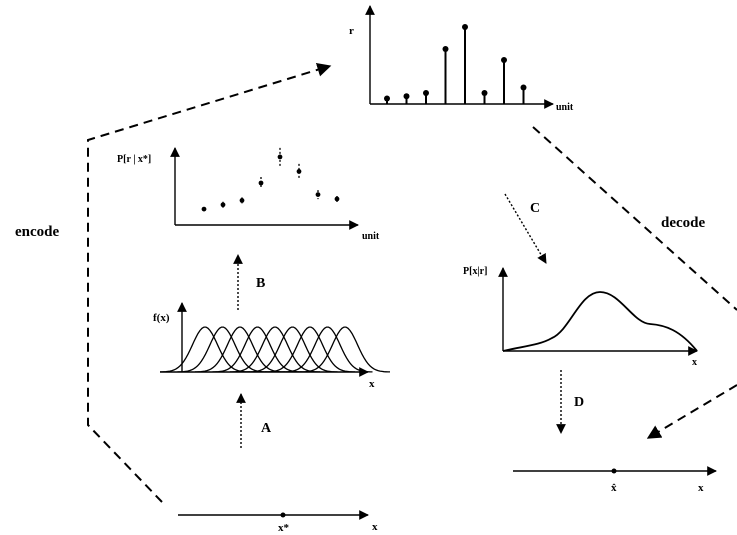  I want to click on response-stems, so click(455, 64).